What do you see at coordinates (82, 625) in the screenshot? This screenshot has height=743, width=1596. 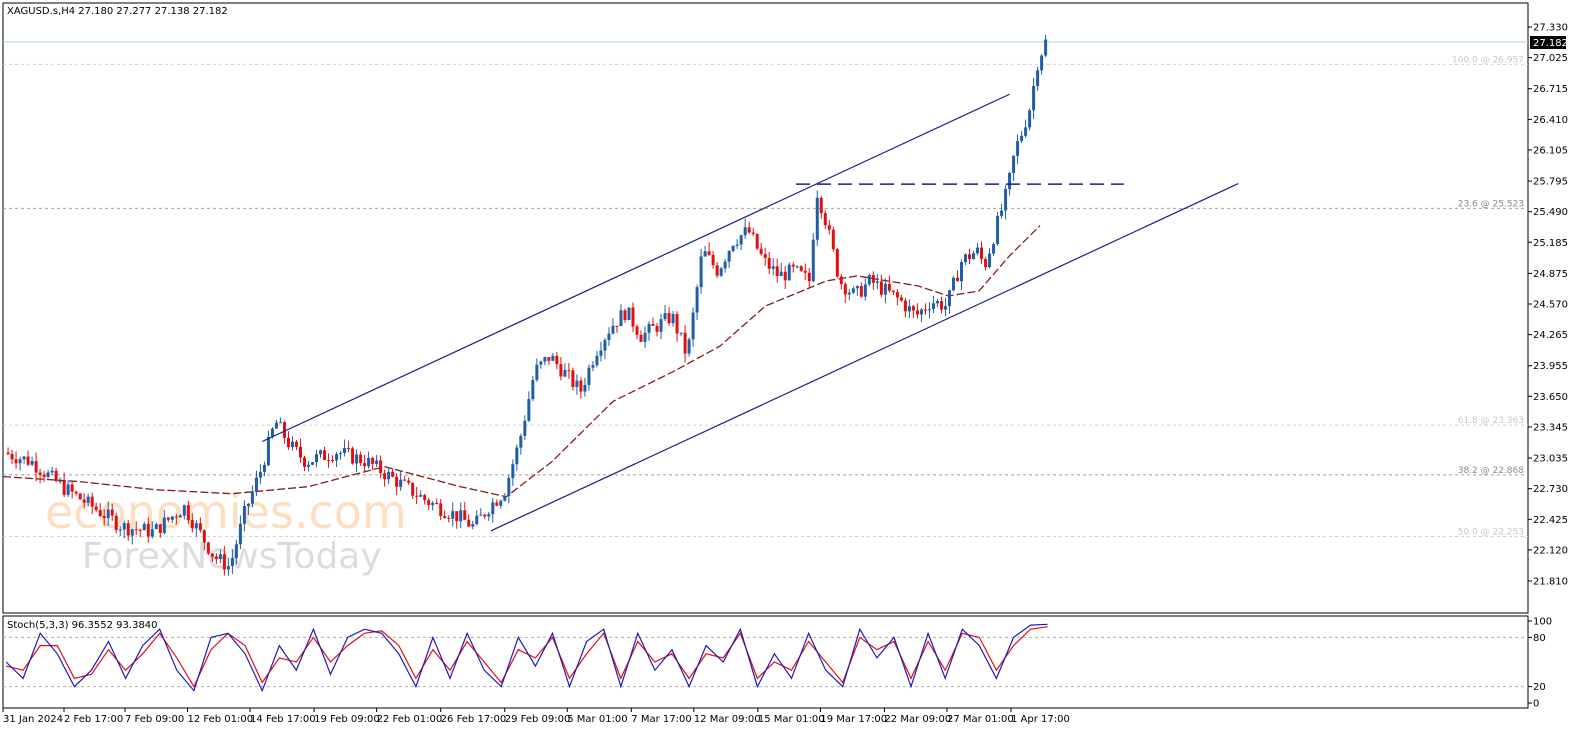 I see `stoch-header: Stoch(5,3,3) 96.3552 93.3840` at bounding box center [82, 625].